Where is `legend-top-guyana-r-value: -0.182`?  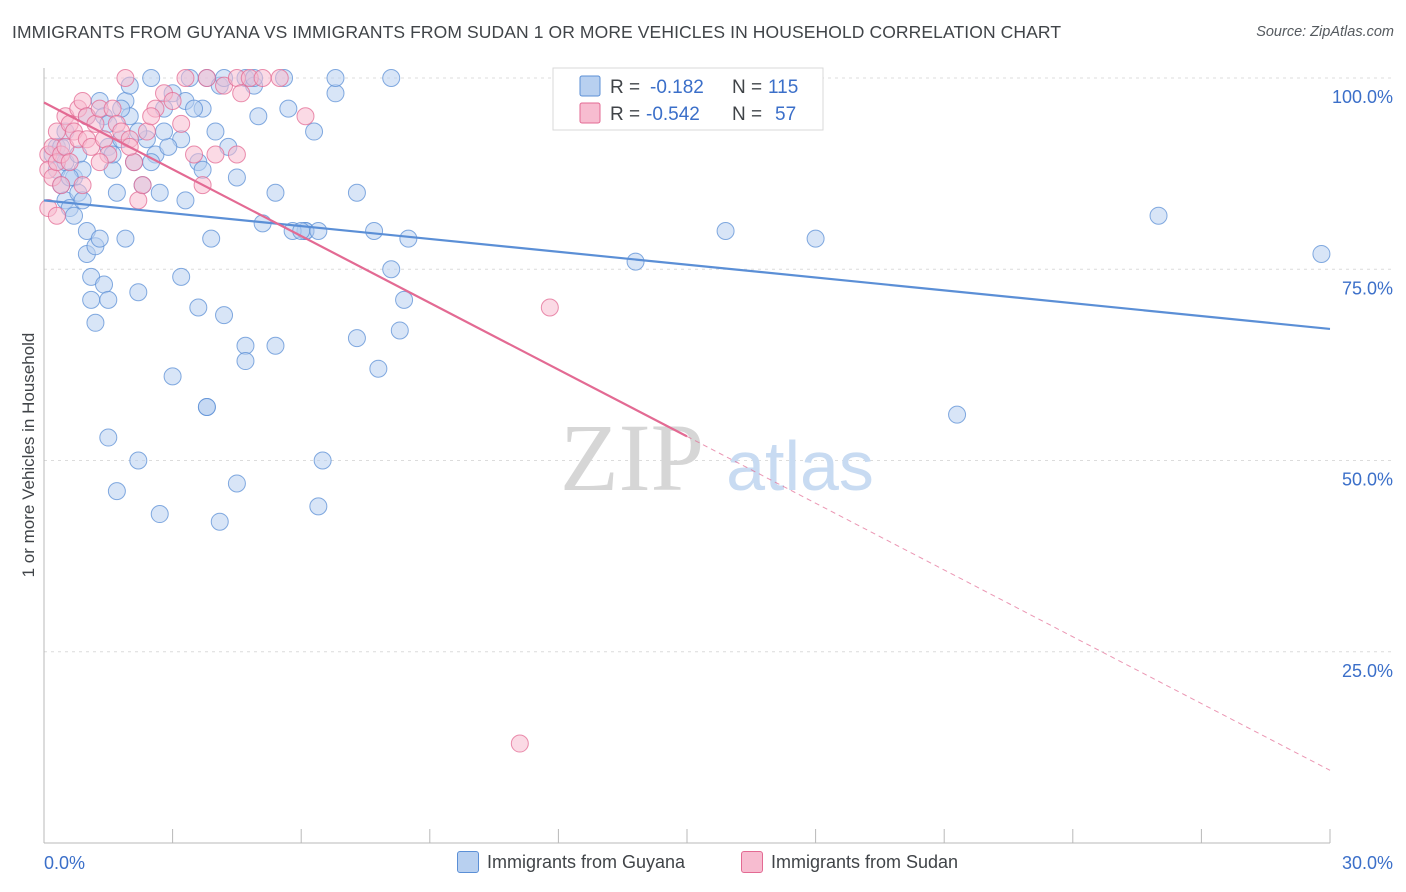 legend-top-guyana-r-value: -0.182 is located at coordinates (677, 87).